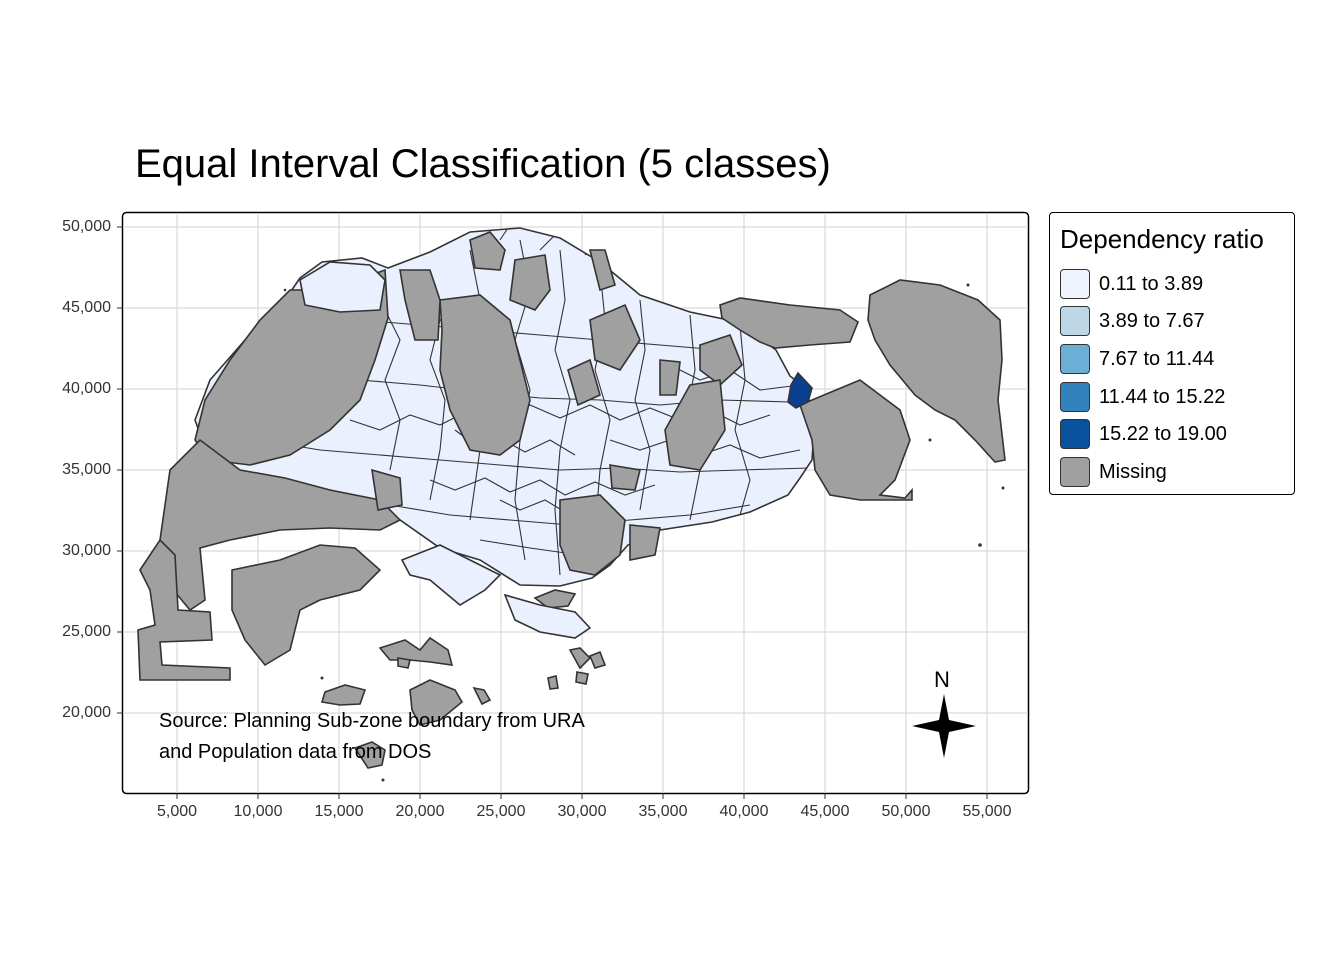 Image resolution: width=1344 pixels, height=960 pixels. What do you see at coordinates (485, 375) in the screenshot?
I see `central-catchment` at bounding box center [485, 375].